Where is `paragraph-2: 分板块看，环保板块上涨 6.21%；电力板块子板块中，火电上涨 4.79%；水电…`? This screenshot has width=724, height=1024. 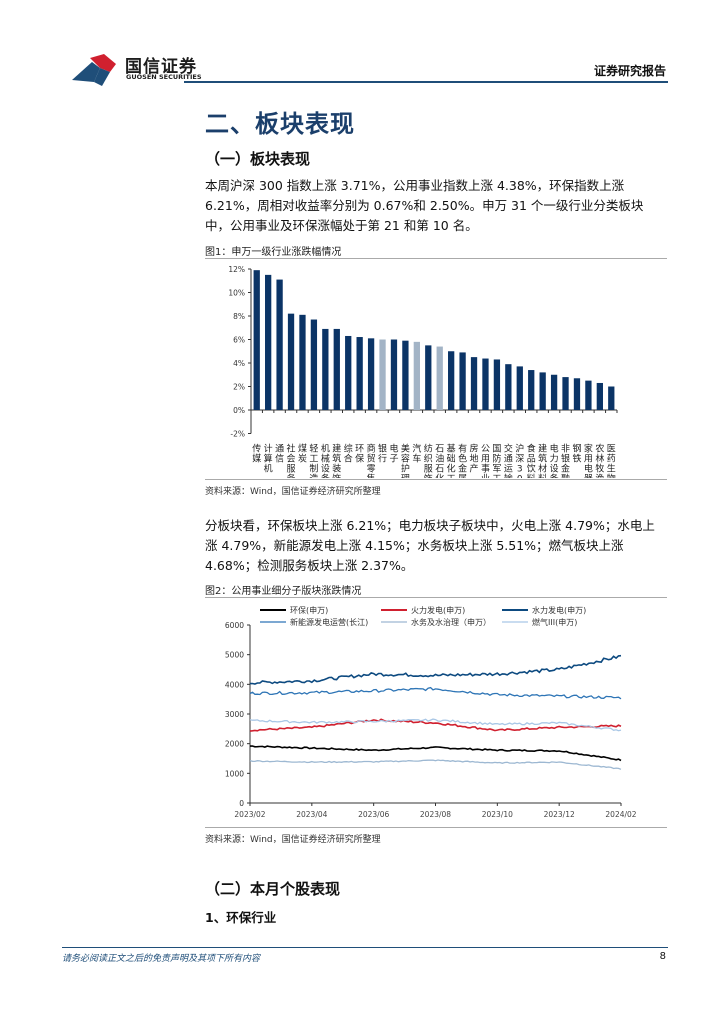
paragraph-2: 分板块看，环保板块上涨 6.21%；电力板块子板块中，火电上涨 4.79%；水电… is located at coordinates (430, 545).